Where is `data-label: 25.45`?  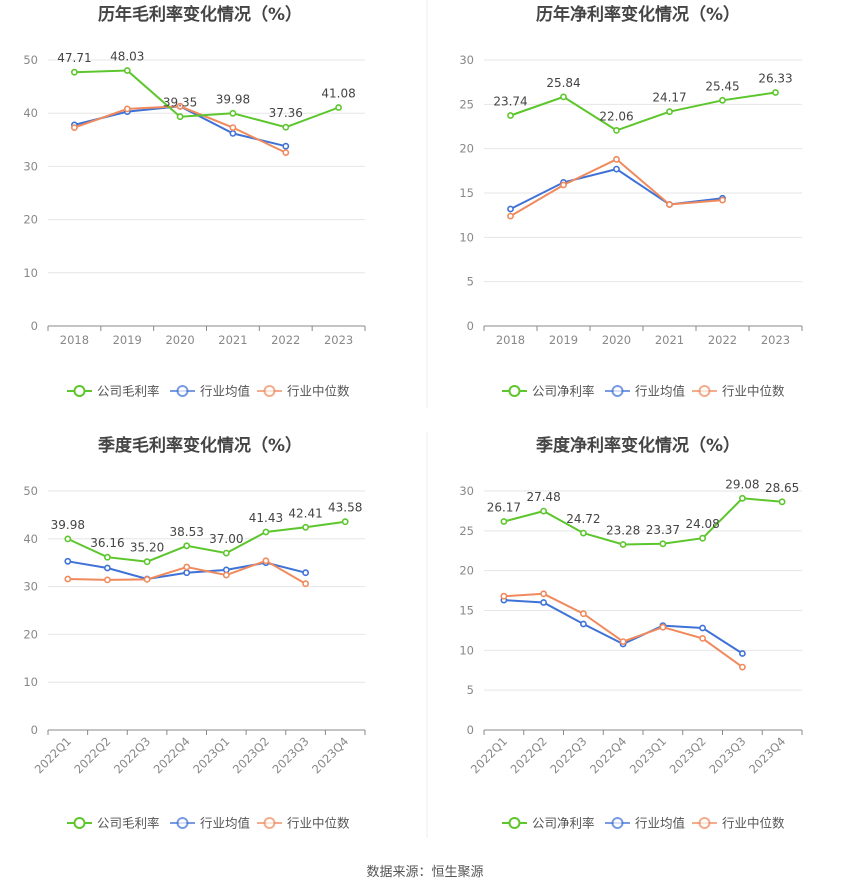 data-label: 25.45 is located at coordinates (722, 86).